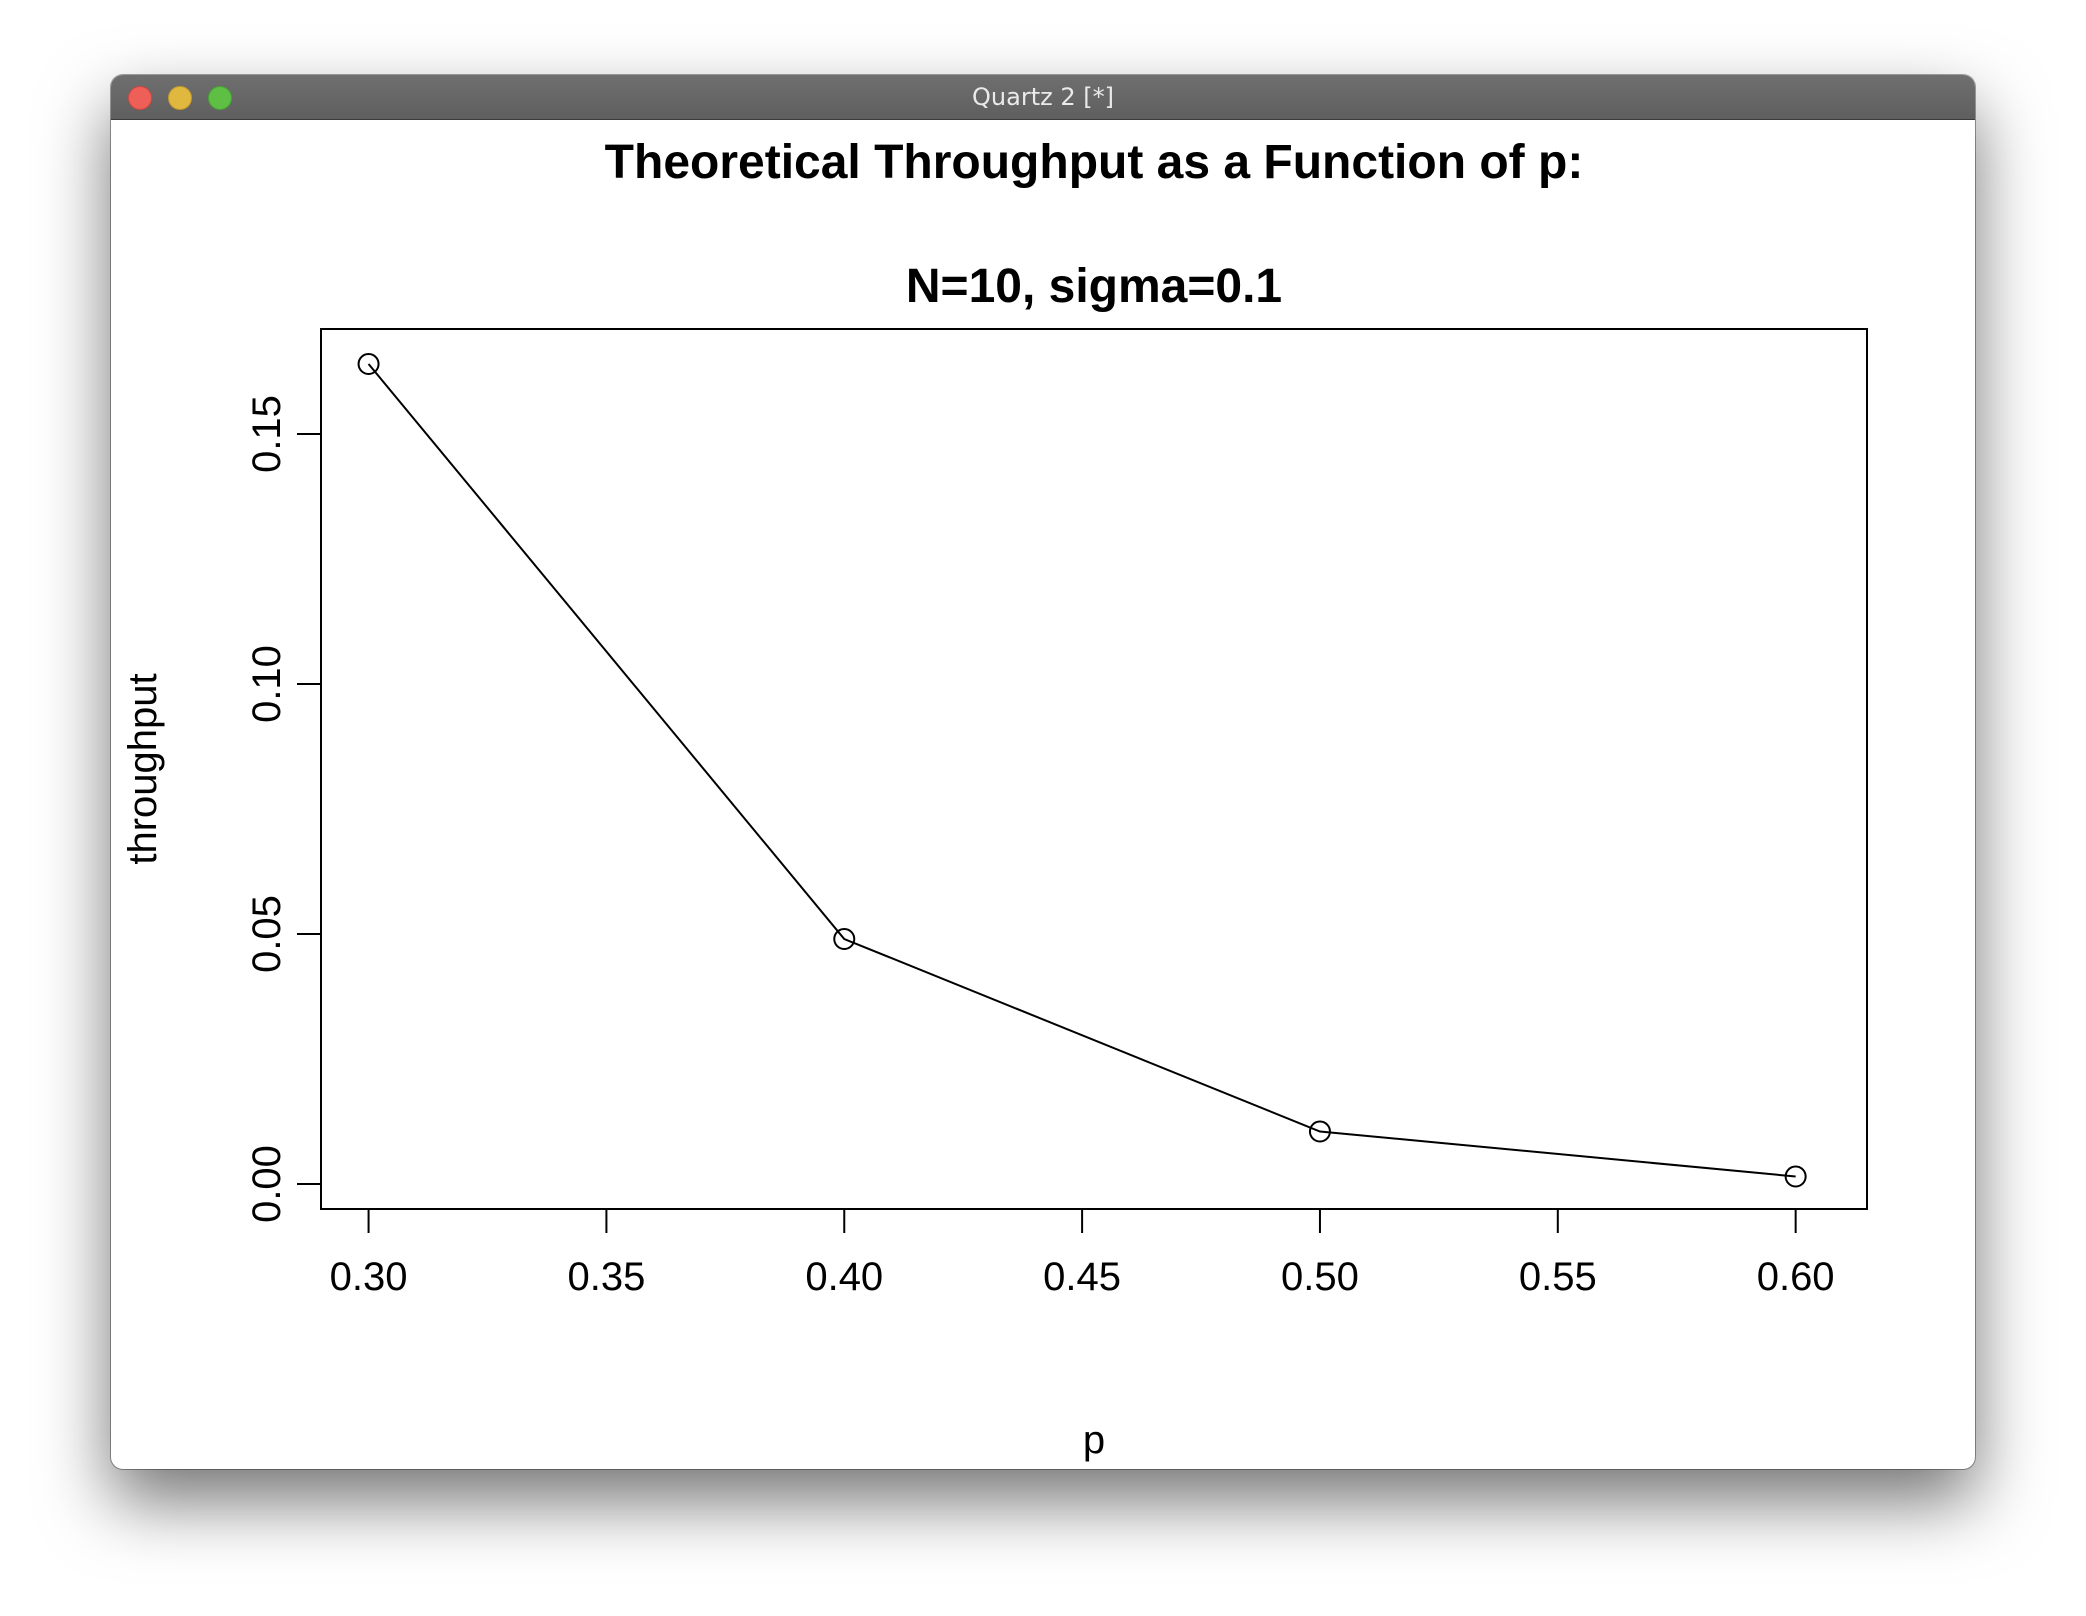 The image size is (2086, 1616). Describe the element at coordinates (140, 98) in the screenshot. I see `close-icon` at that location.